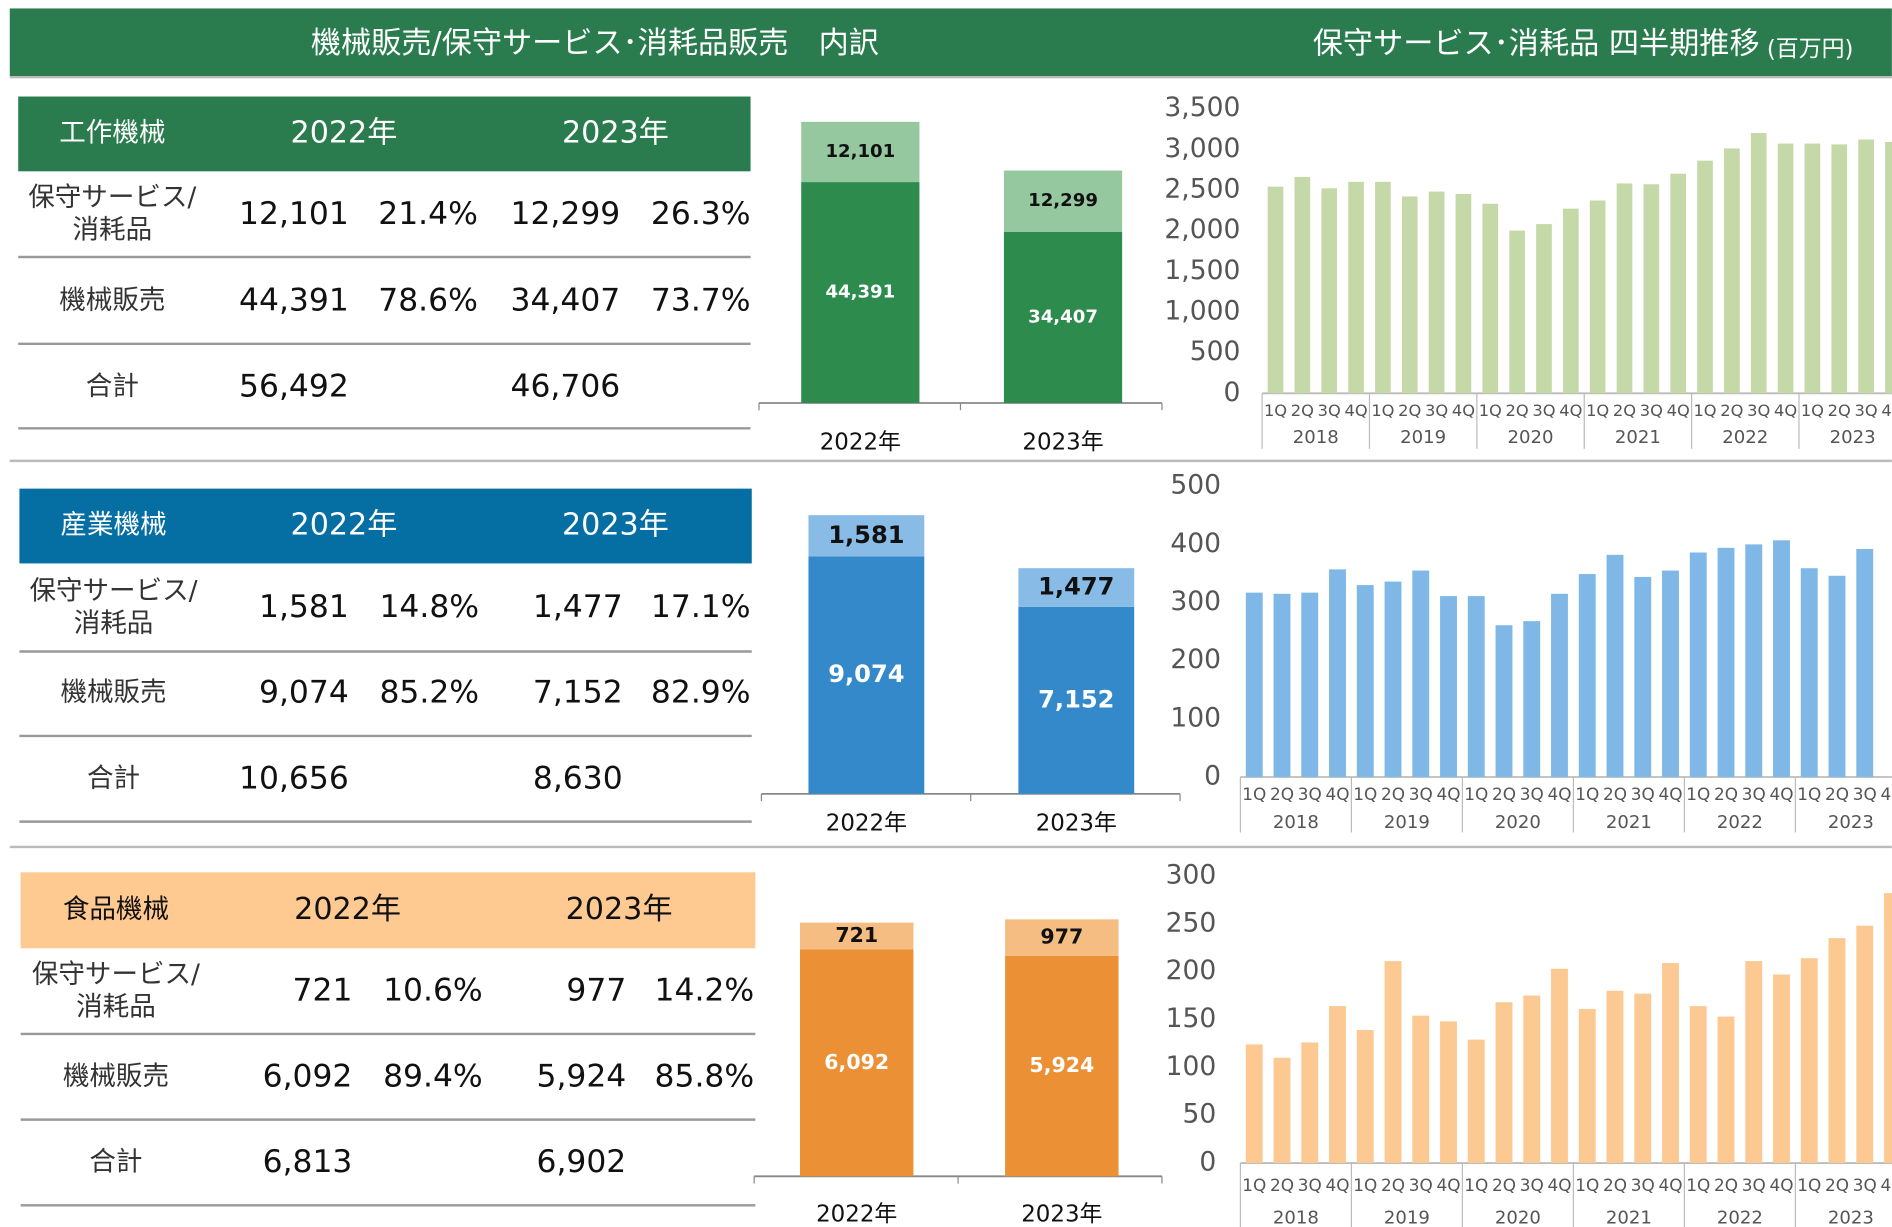  Describe the element at coordinates (615, 525) in the screenshot. I see `column-header: 2023年` at that location.